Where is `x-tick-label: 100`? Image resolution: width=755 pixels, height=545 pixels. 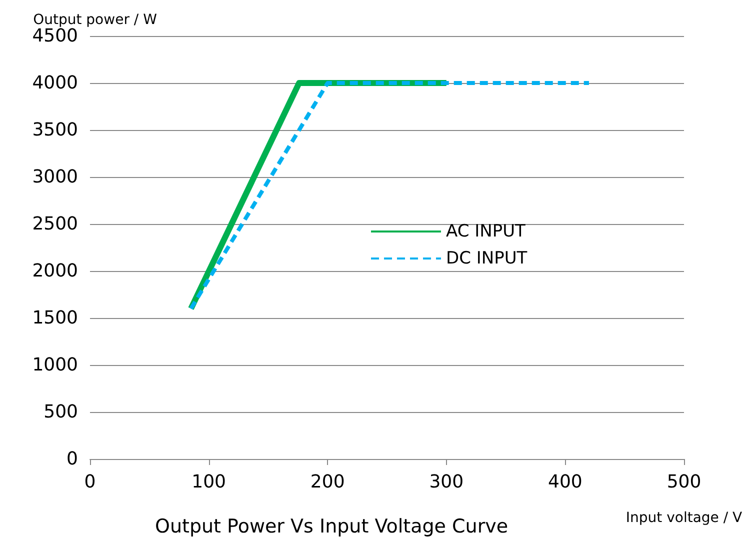
x-tick-label: 100 is located at coordinates (209, 482).